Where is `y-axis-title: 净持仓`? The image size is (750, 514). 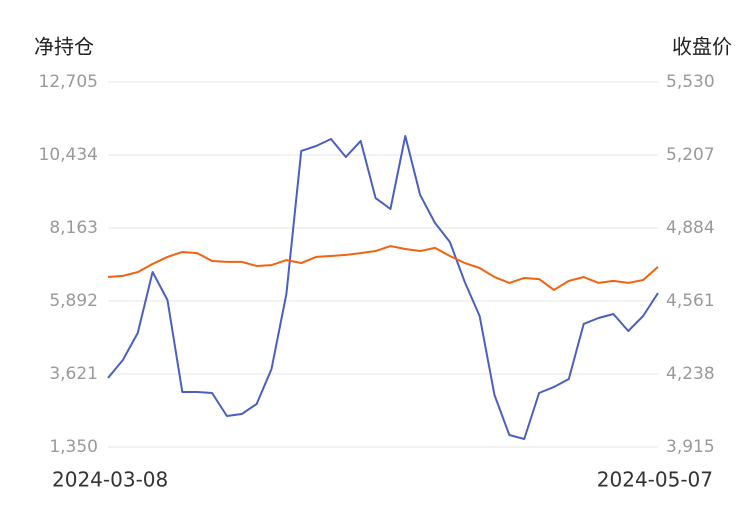 y-axis-title: 净持仓 is located at coordinates (64, 47).